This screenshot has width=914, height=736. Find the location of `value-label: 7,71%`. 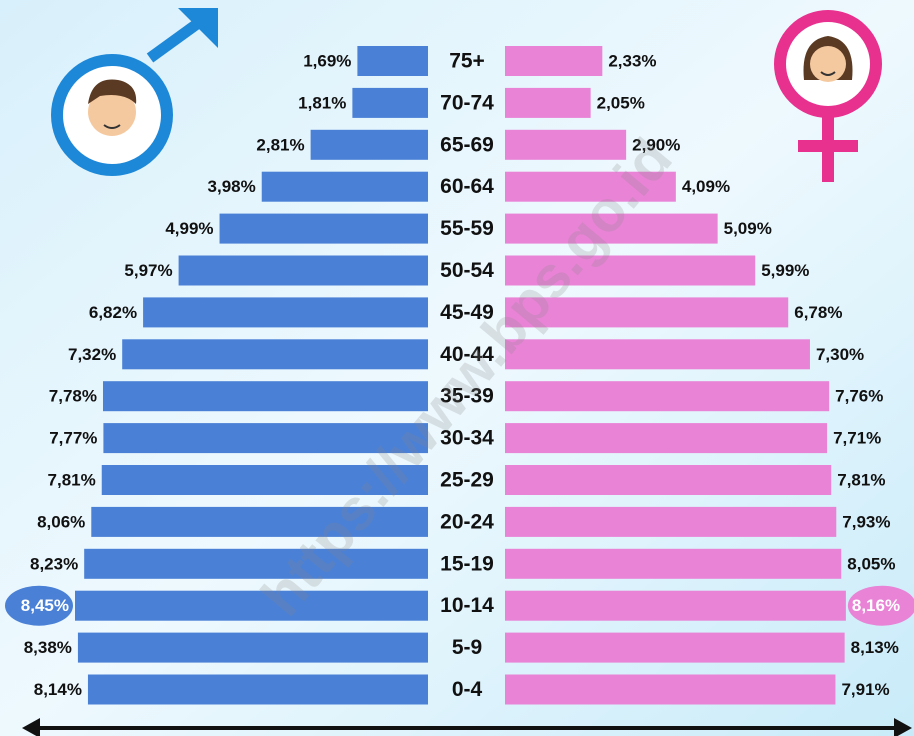

value-label: 7,71% is located at coordinates (857, 438).